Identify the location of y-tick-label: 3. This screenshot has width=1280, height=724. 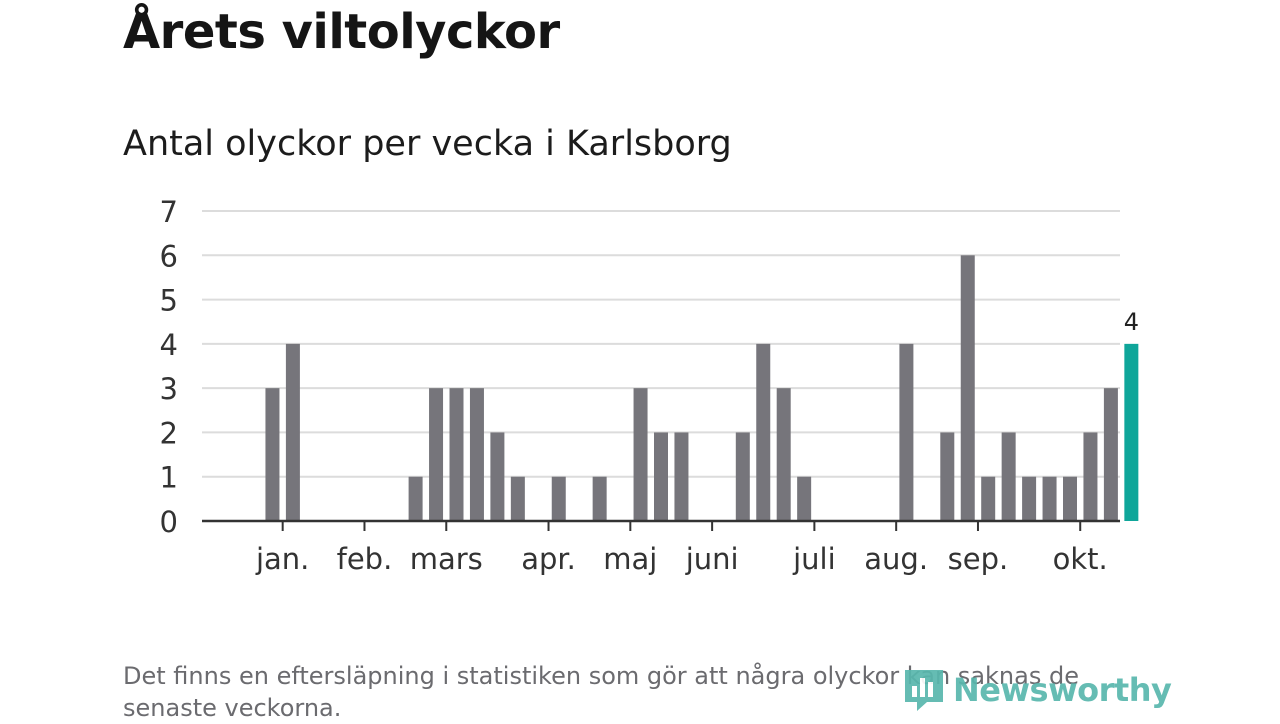
(169, 389).